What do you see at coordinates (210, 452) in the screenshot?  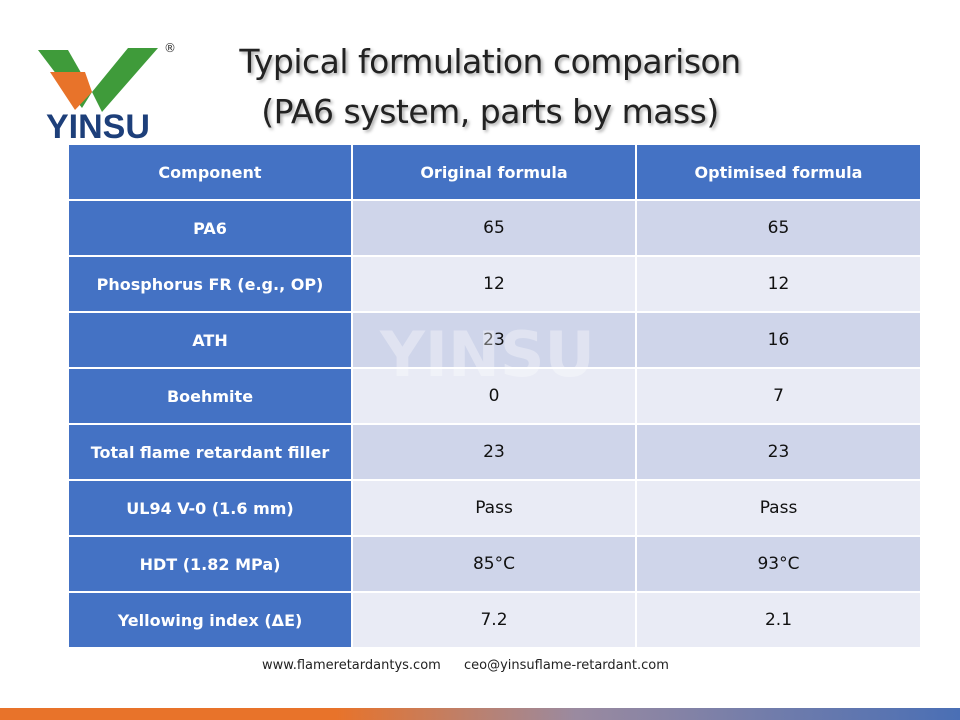 I see `row-label: Total flame retardant filler` at bounding box center [210, 452].